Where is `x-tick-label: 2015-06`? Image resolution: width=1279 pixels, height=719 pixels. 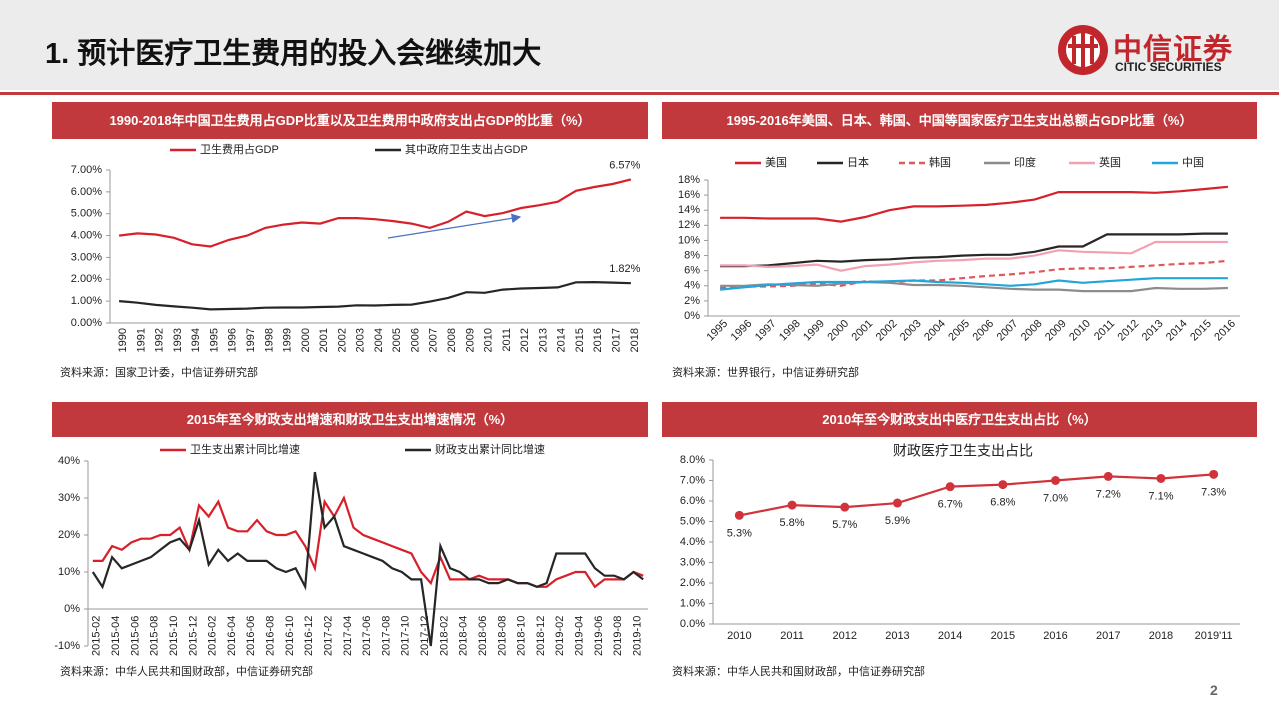 x-tick-label: 2015-06 is located at coordinates (135, 636).